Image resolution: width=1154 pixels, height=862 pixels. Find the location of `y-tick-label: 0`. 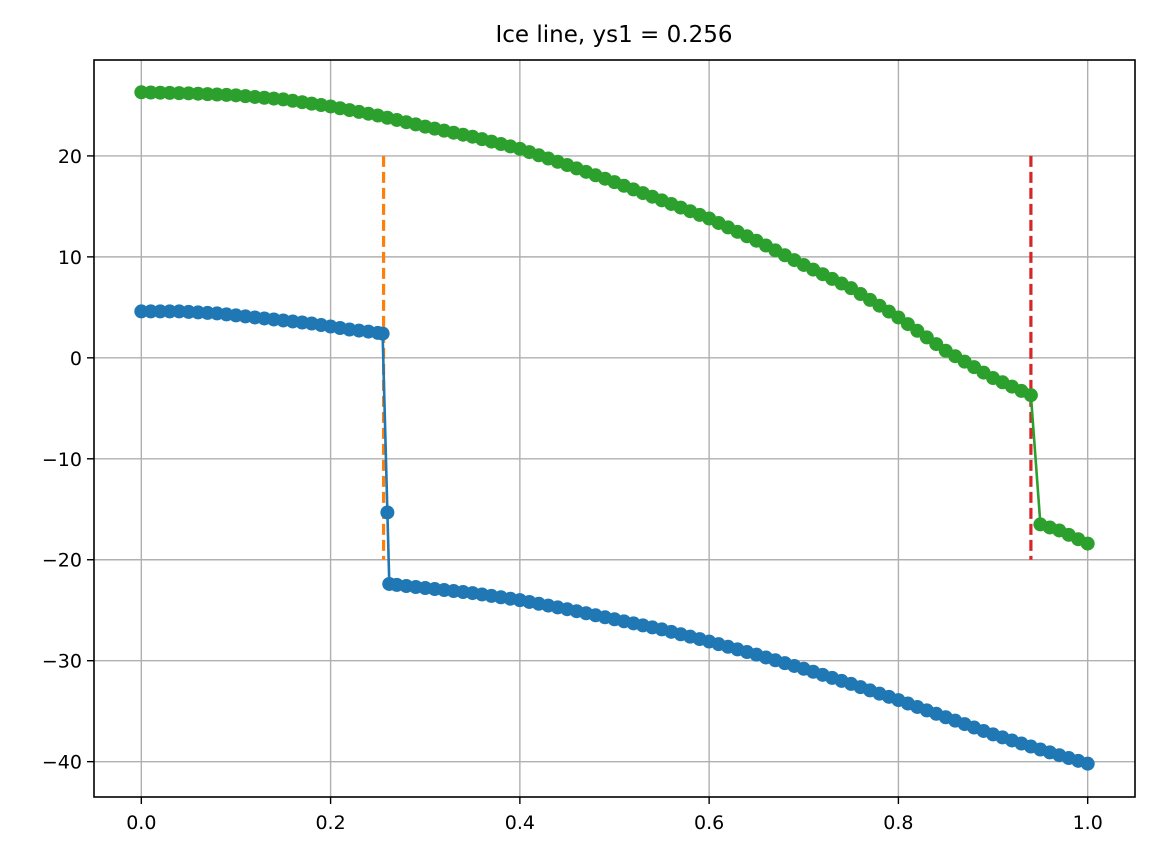

y-tick-label: 0 is located at coordinates (76, 359).